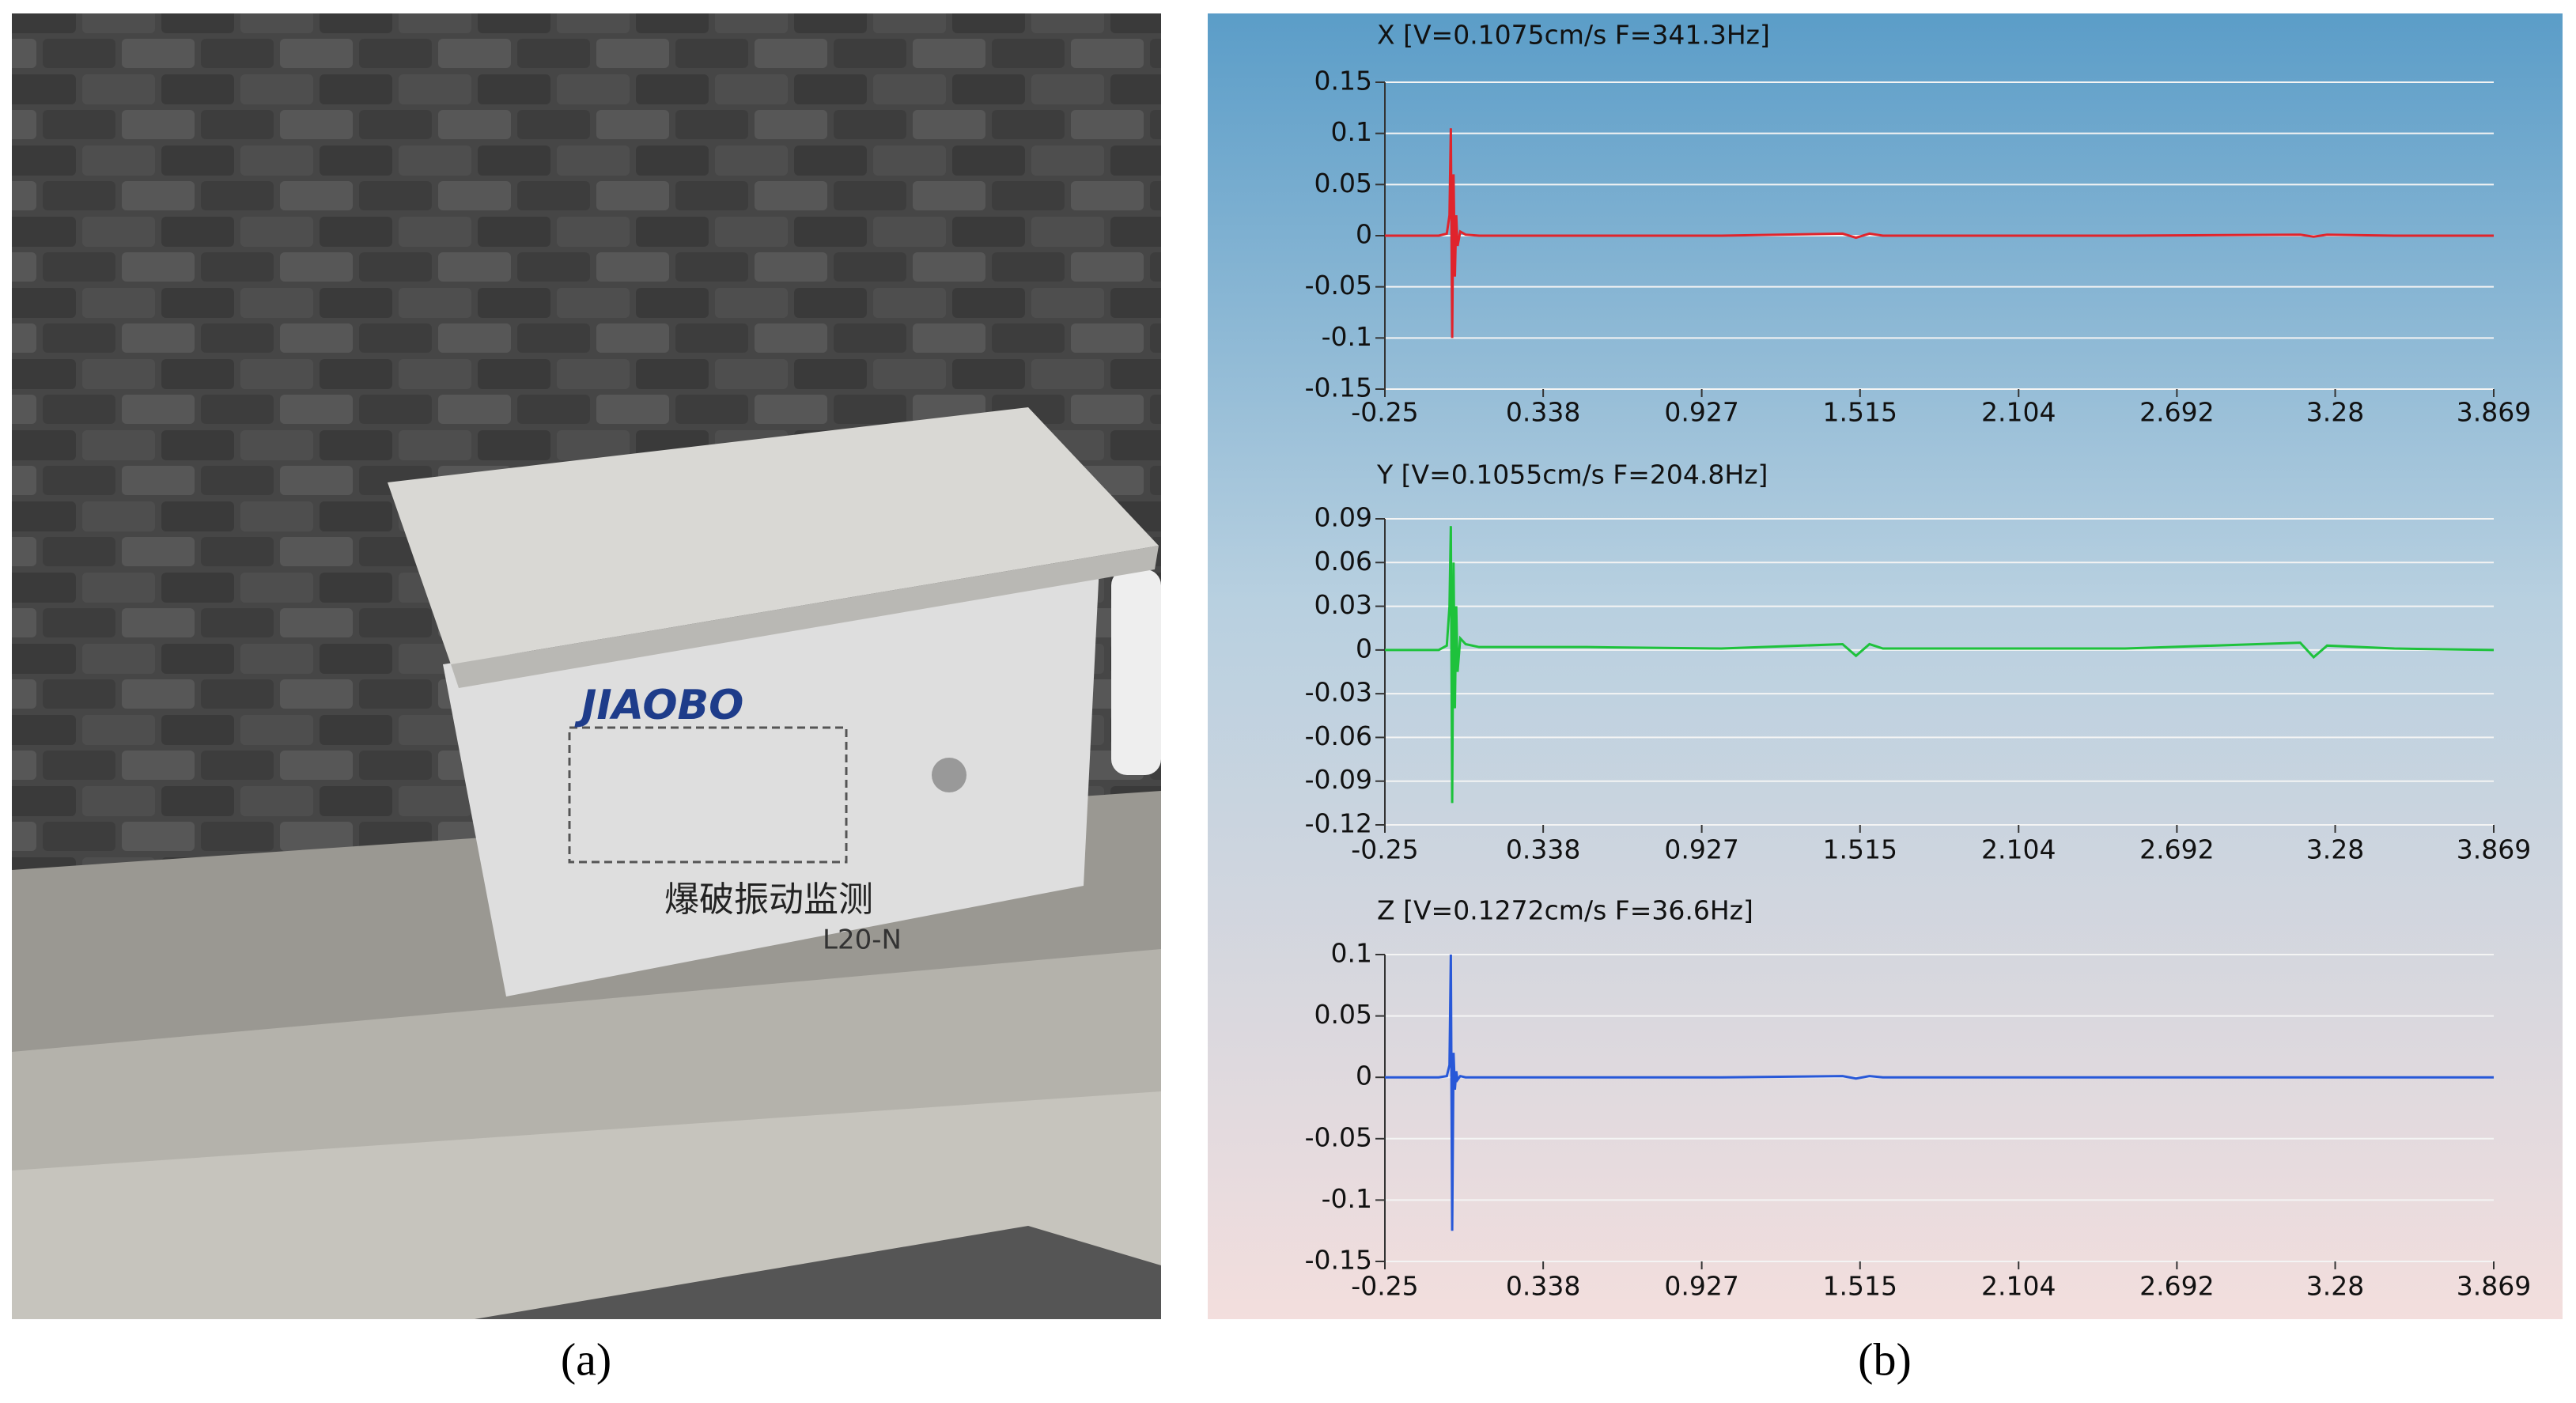 This screenshot has width=2576, height=1403. Describe the element at coordinates (1343, 517) in the screenshot. I see `y-tick-label: 0.09` at that location.